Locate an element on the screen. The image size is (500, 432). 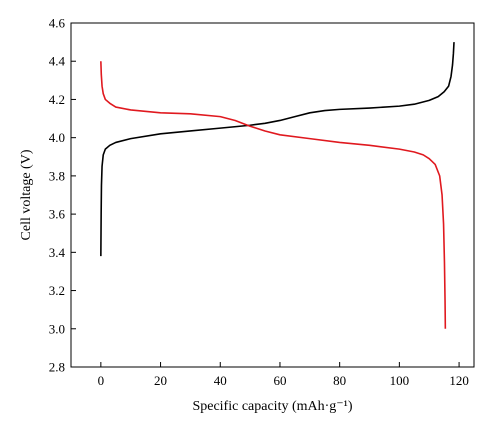
y-tick-label: 2.8 is located at coordinates (57, 367).